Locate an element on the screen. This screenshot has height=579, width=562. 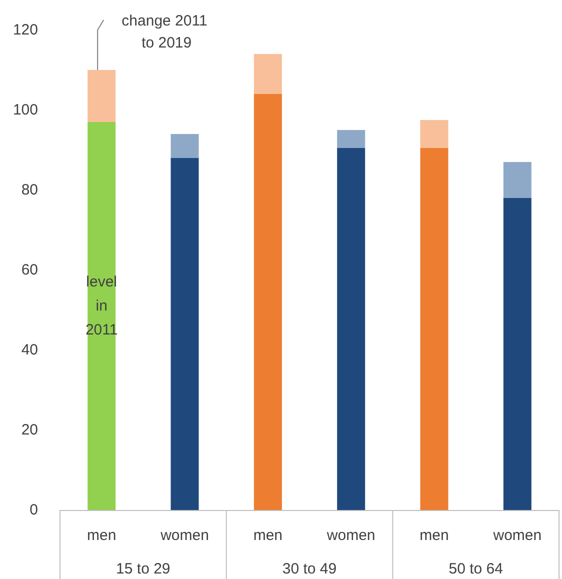
y-tick-label: 120 is located at coordinates (25, 30).